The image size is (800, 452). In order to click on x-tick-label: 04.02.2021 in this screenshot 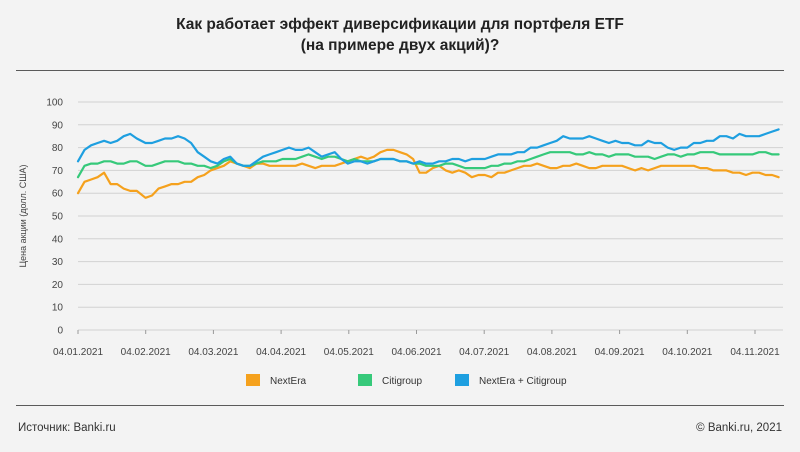, I will do `click(146, 352)`.